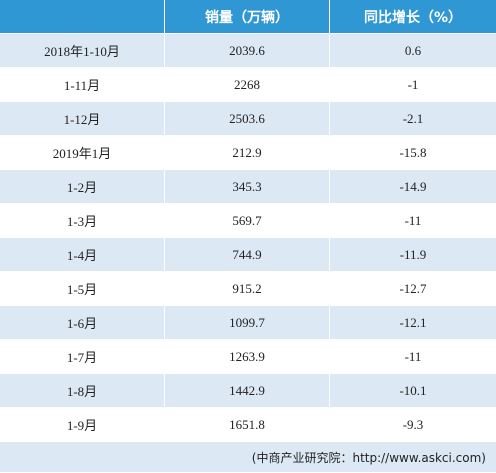 The height and width of the screenshot is (473, 496). I want to click on table-row: 1-3月 569.7 -11, so click(248, 221).